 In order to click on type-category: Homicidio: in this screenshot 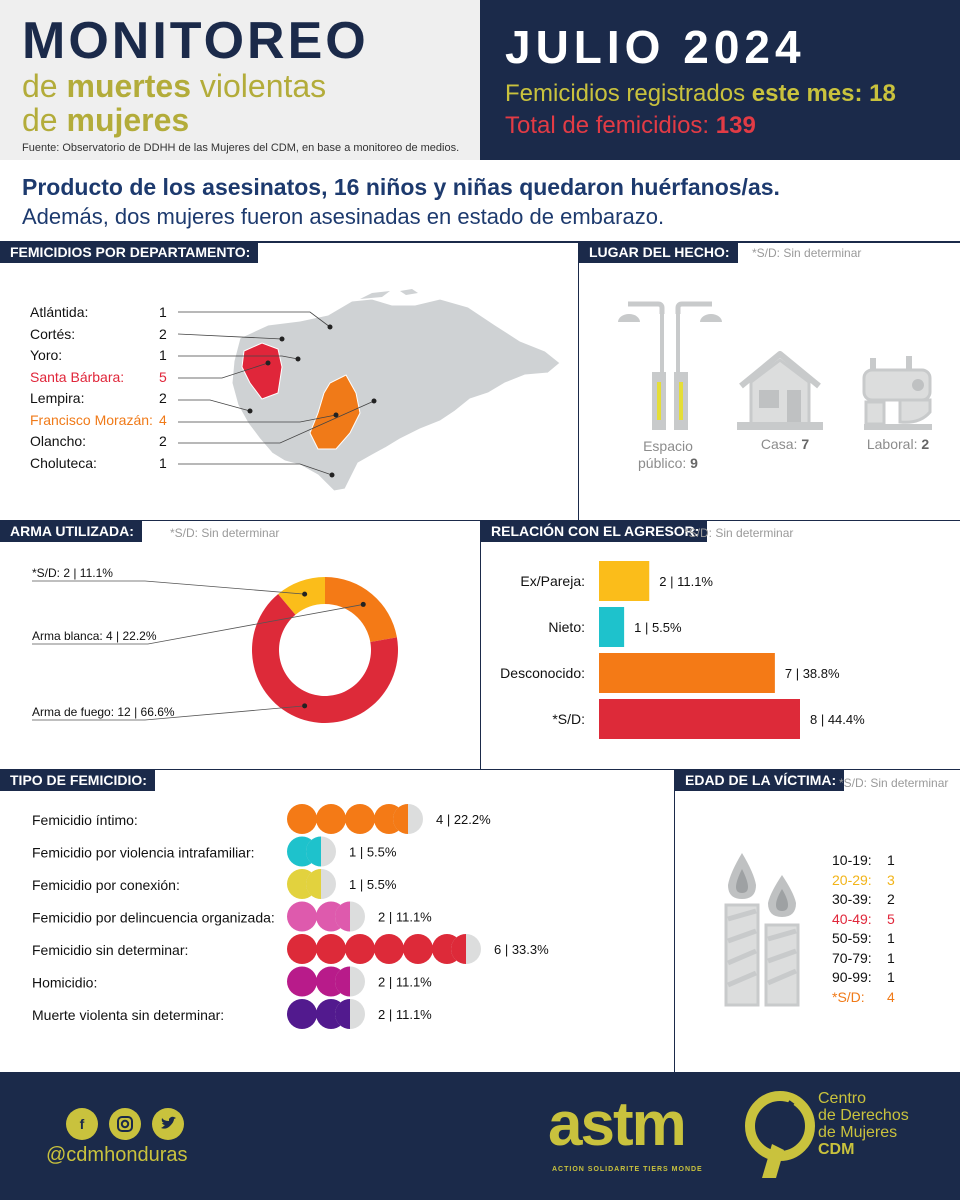, I will do `click(64, 983)`.